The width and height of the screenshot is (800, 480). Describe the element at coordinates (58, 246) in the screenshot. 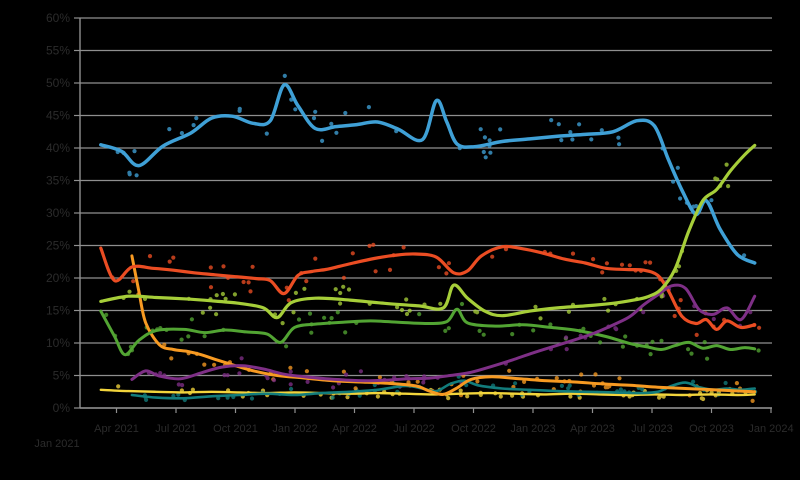

I see `y-tick-label: 25%` at that location.